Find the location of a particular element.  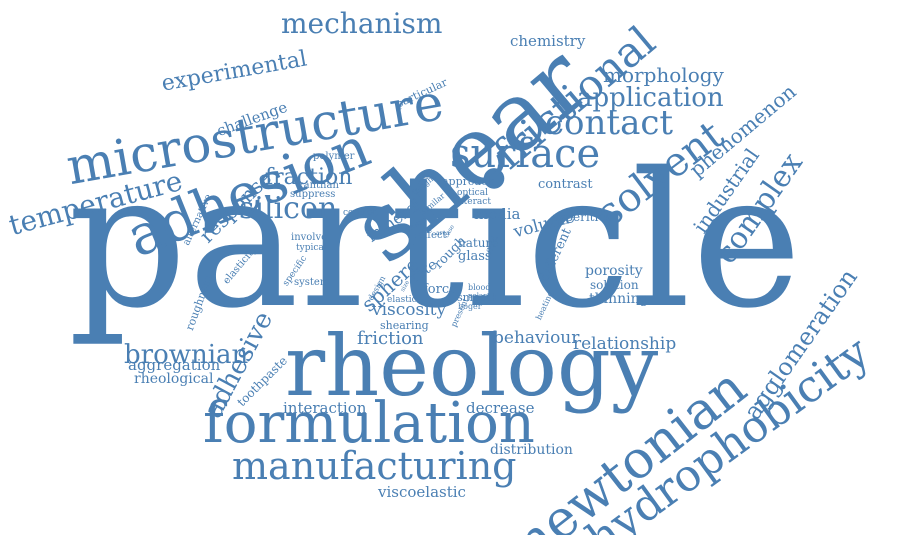

word-contact: contact is located at coordinates (609, 123).